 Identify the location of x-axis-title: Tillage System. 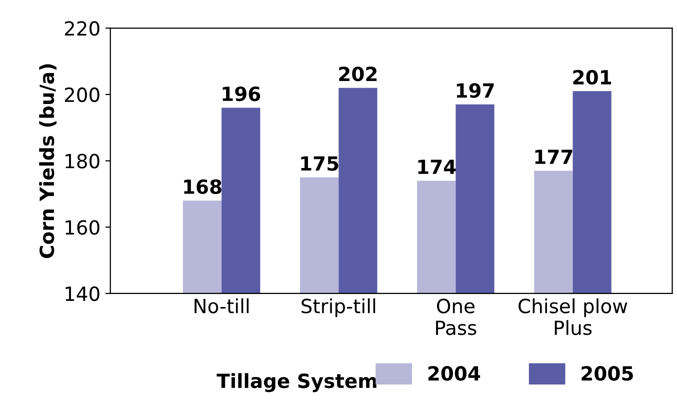
(296, 382).